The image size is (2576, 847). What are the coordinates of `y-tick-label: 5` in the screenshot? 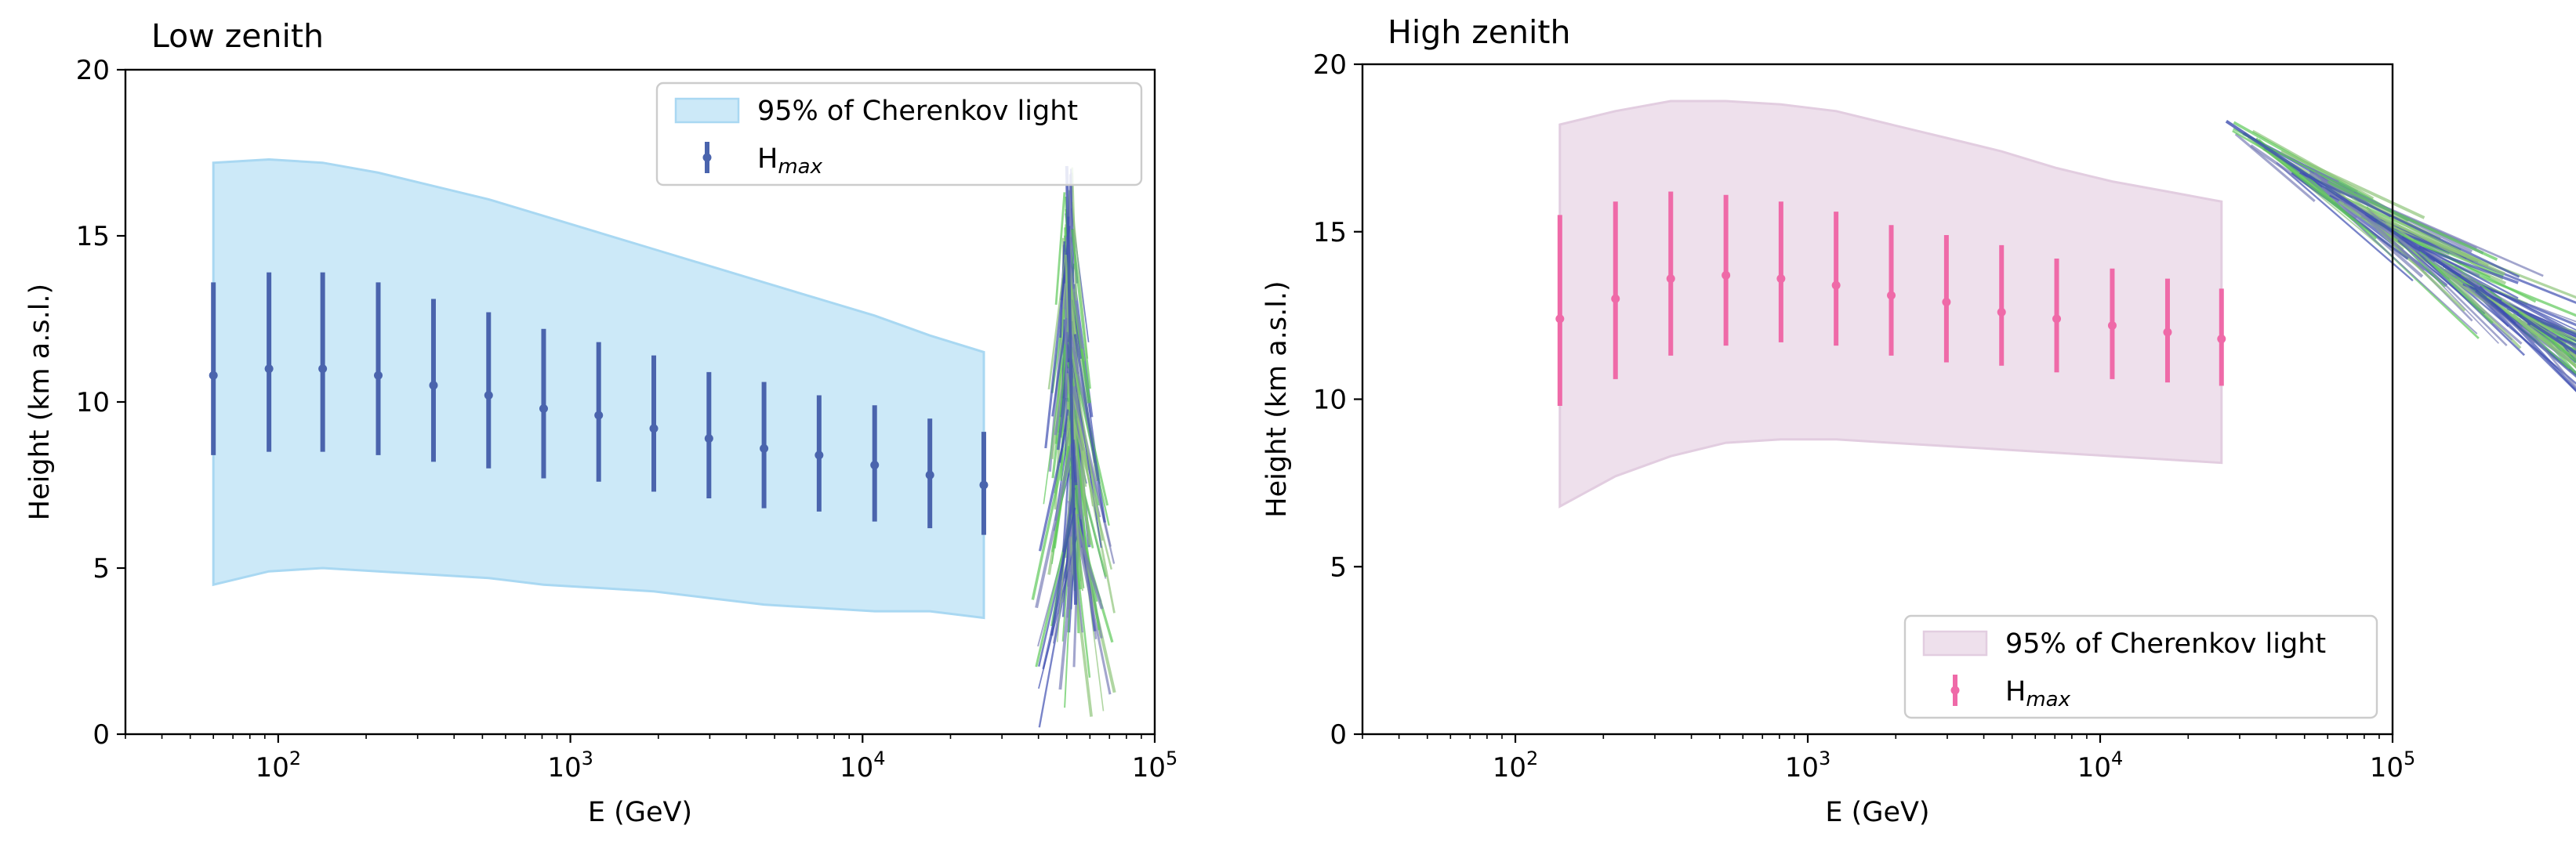 It's located at (1339, 567).